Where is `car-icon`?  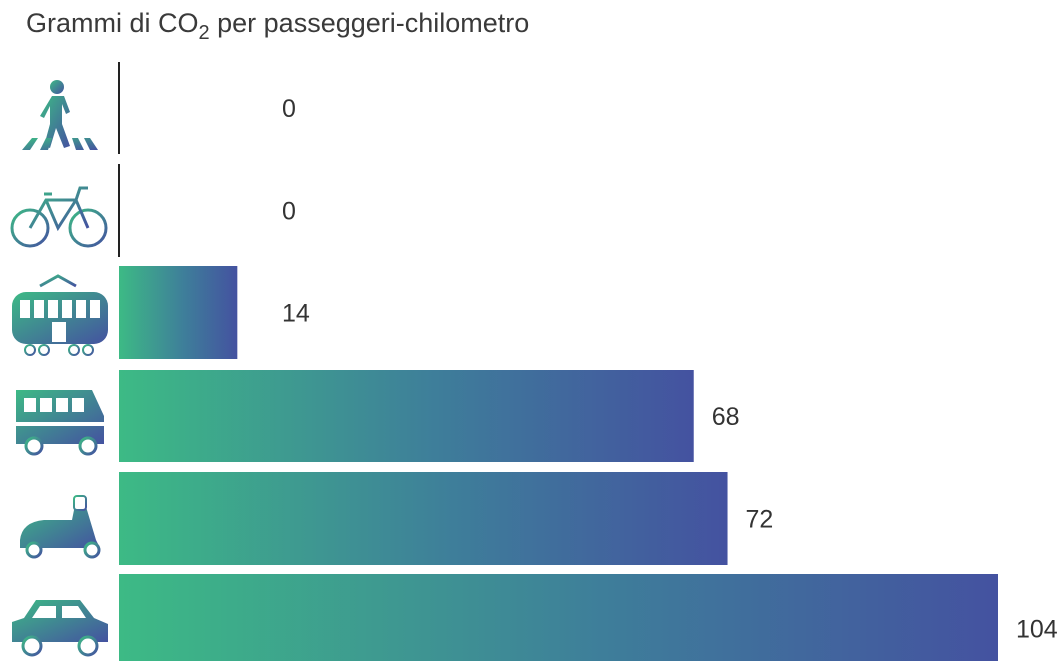 car-icon is located at coordinates (60, 628).